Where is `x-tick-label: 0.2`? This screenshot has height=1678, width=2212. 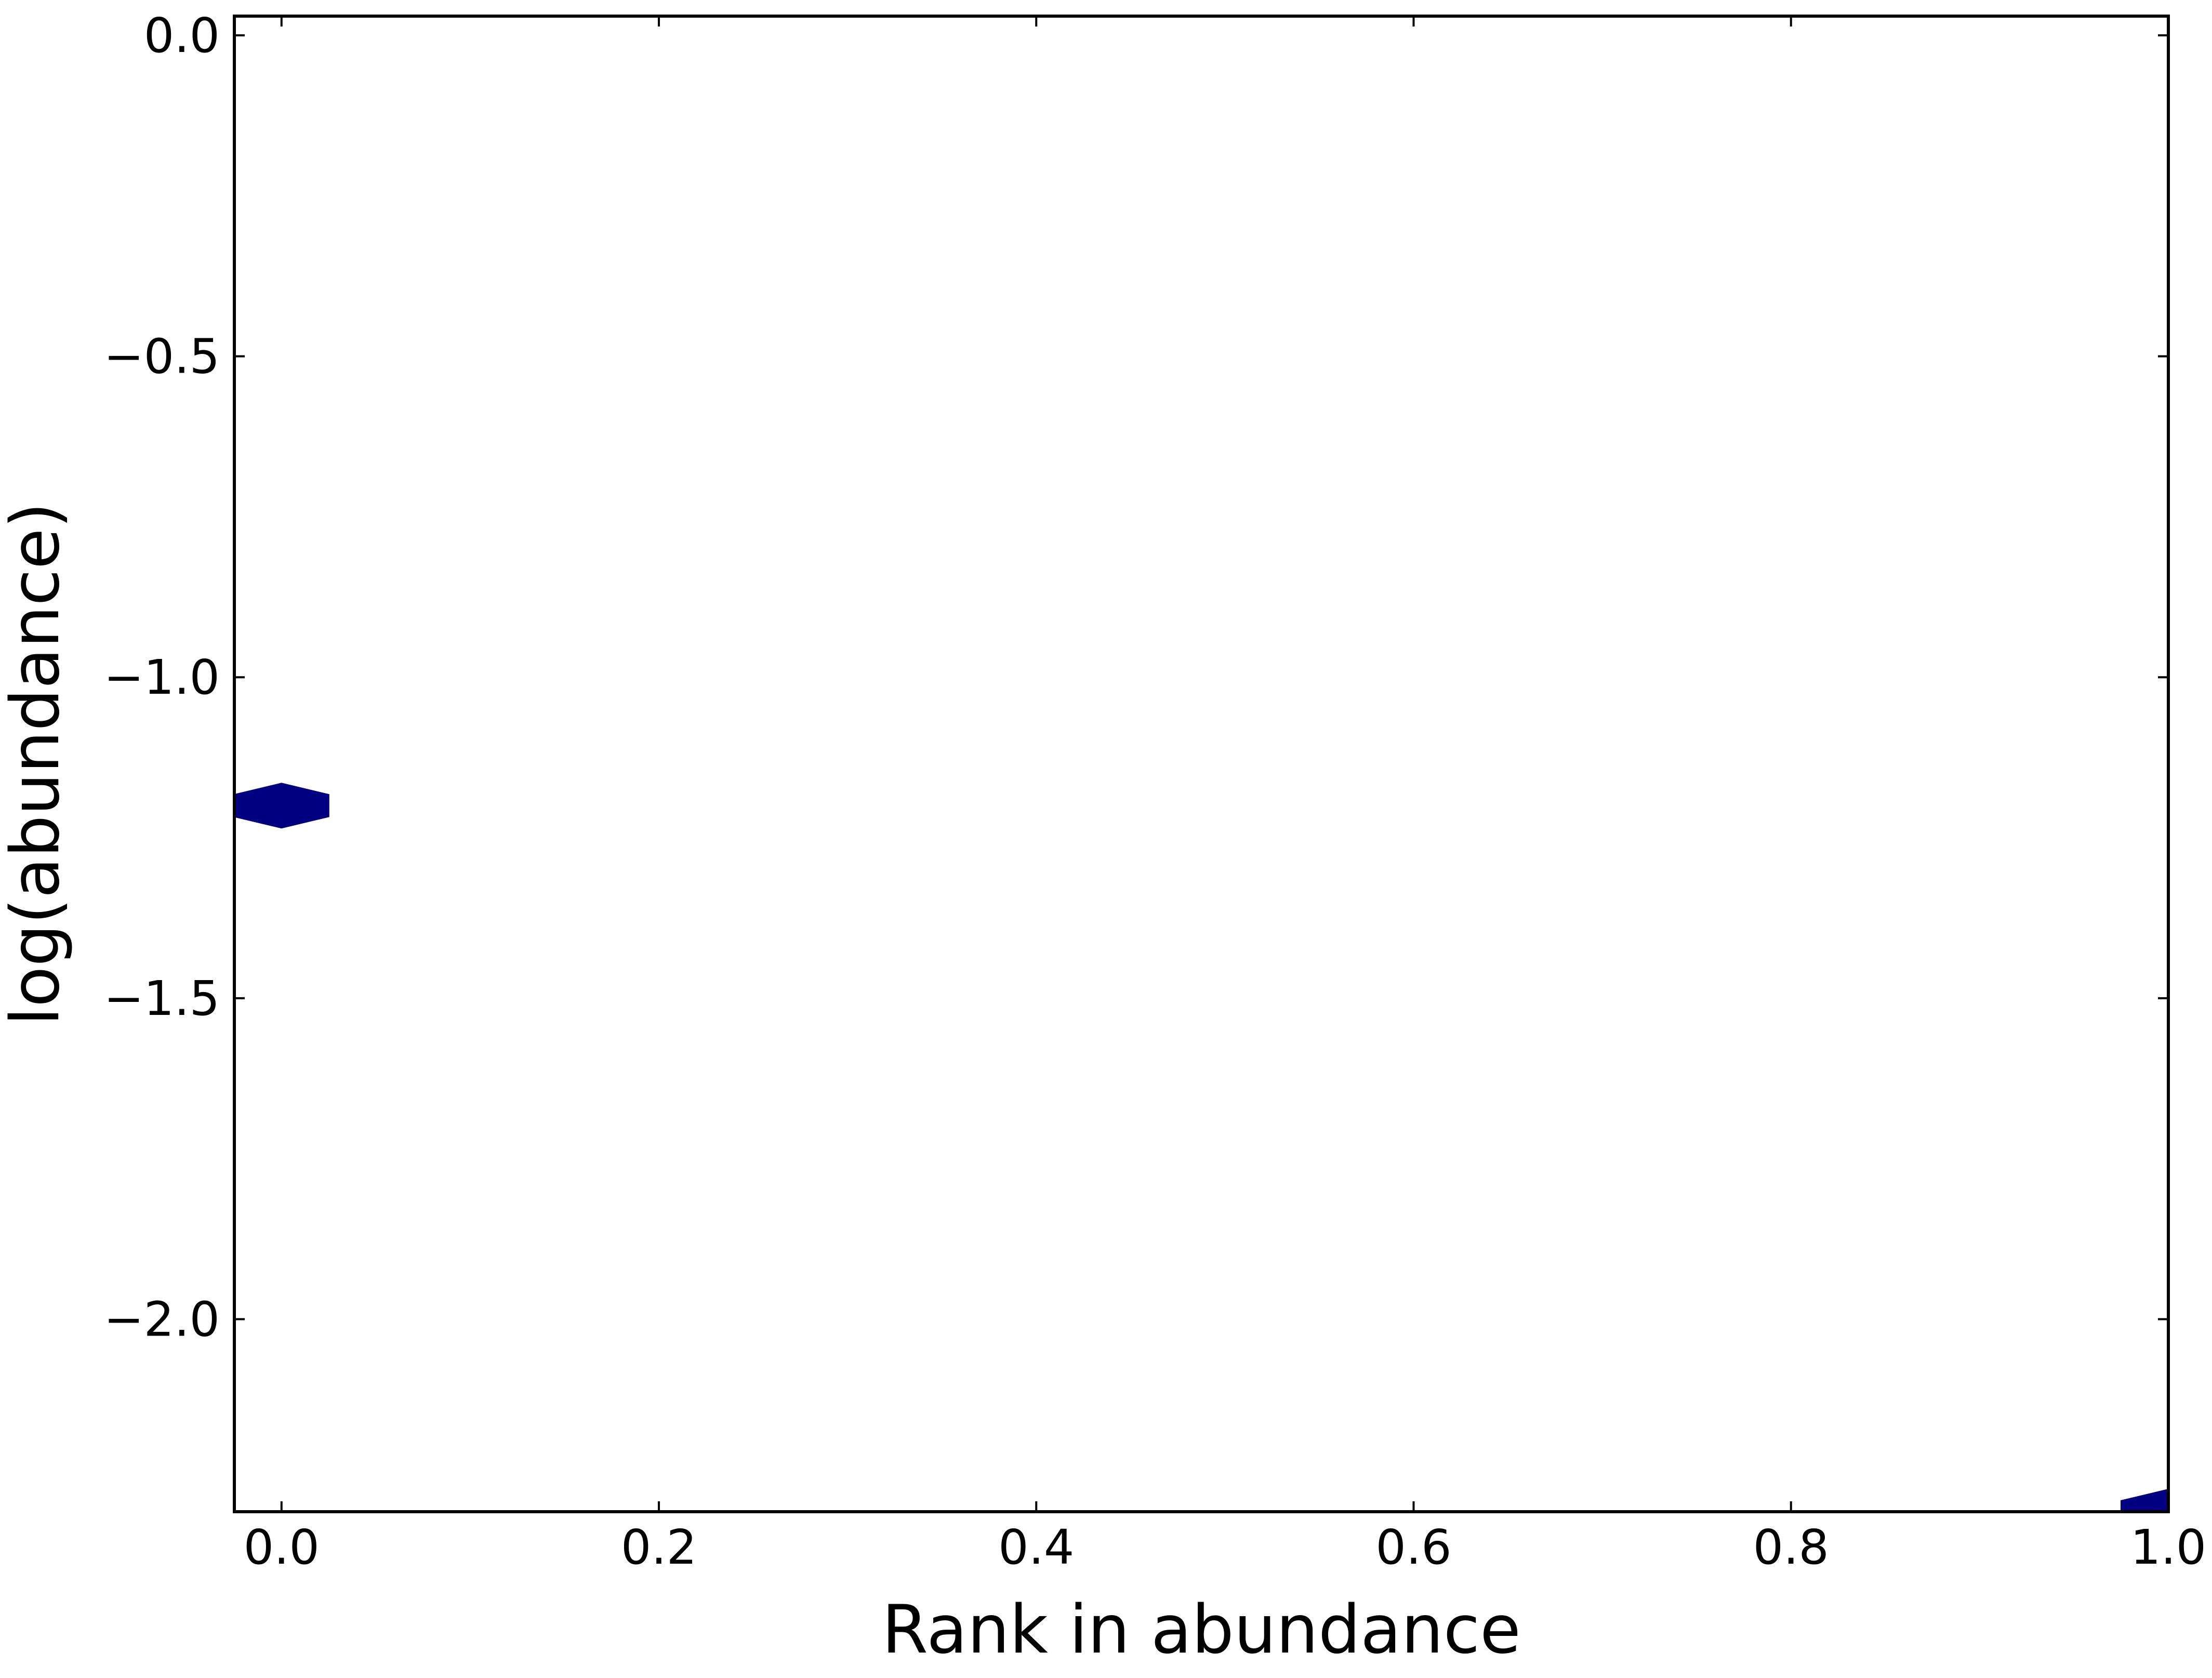 x-tick-label: 0.2 is located at coordinates (659, 1547).